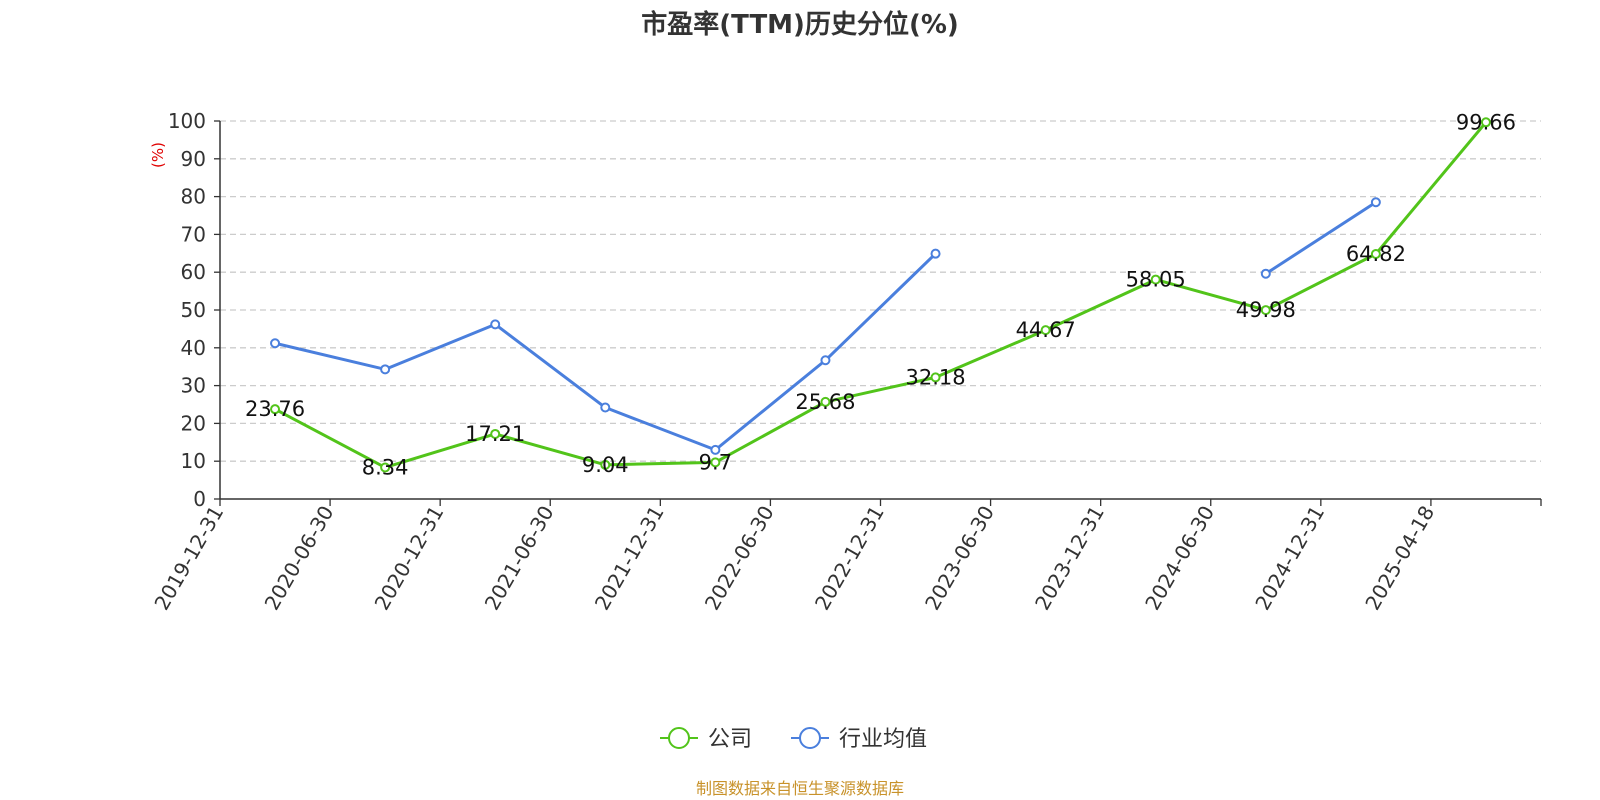 This screenshot has width=1600, height=800. Describe the element at coordinates (193, 159) in the screenshot. I see `y-tick-label: 90` at that location.